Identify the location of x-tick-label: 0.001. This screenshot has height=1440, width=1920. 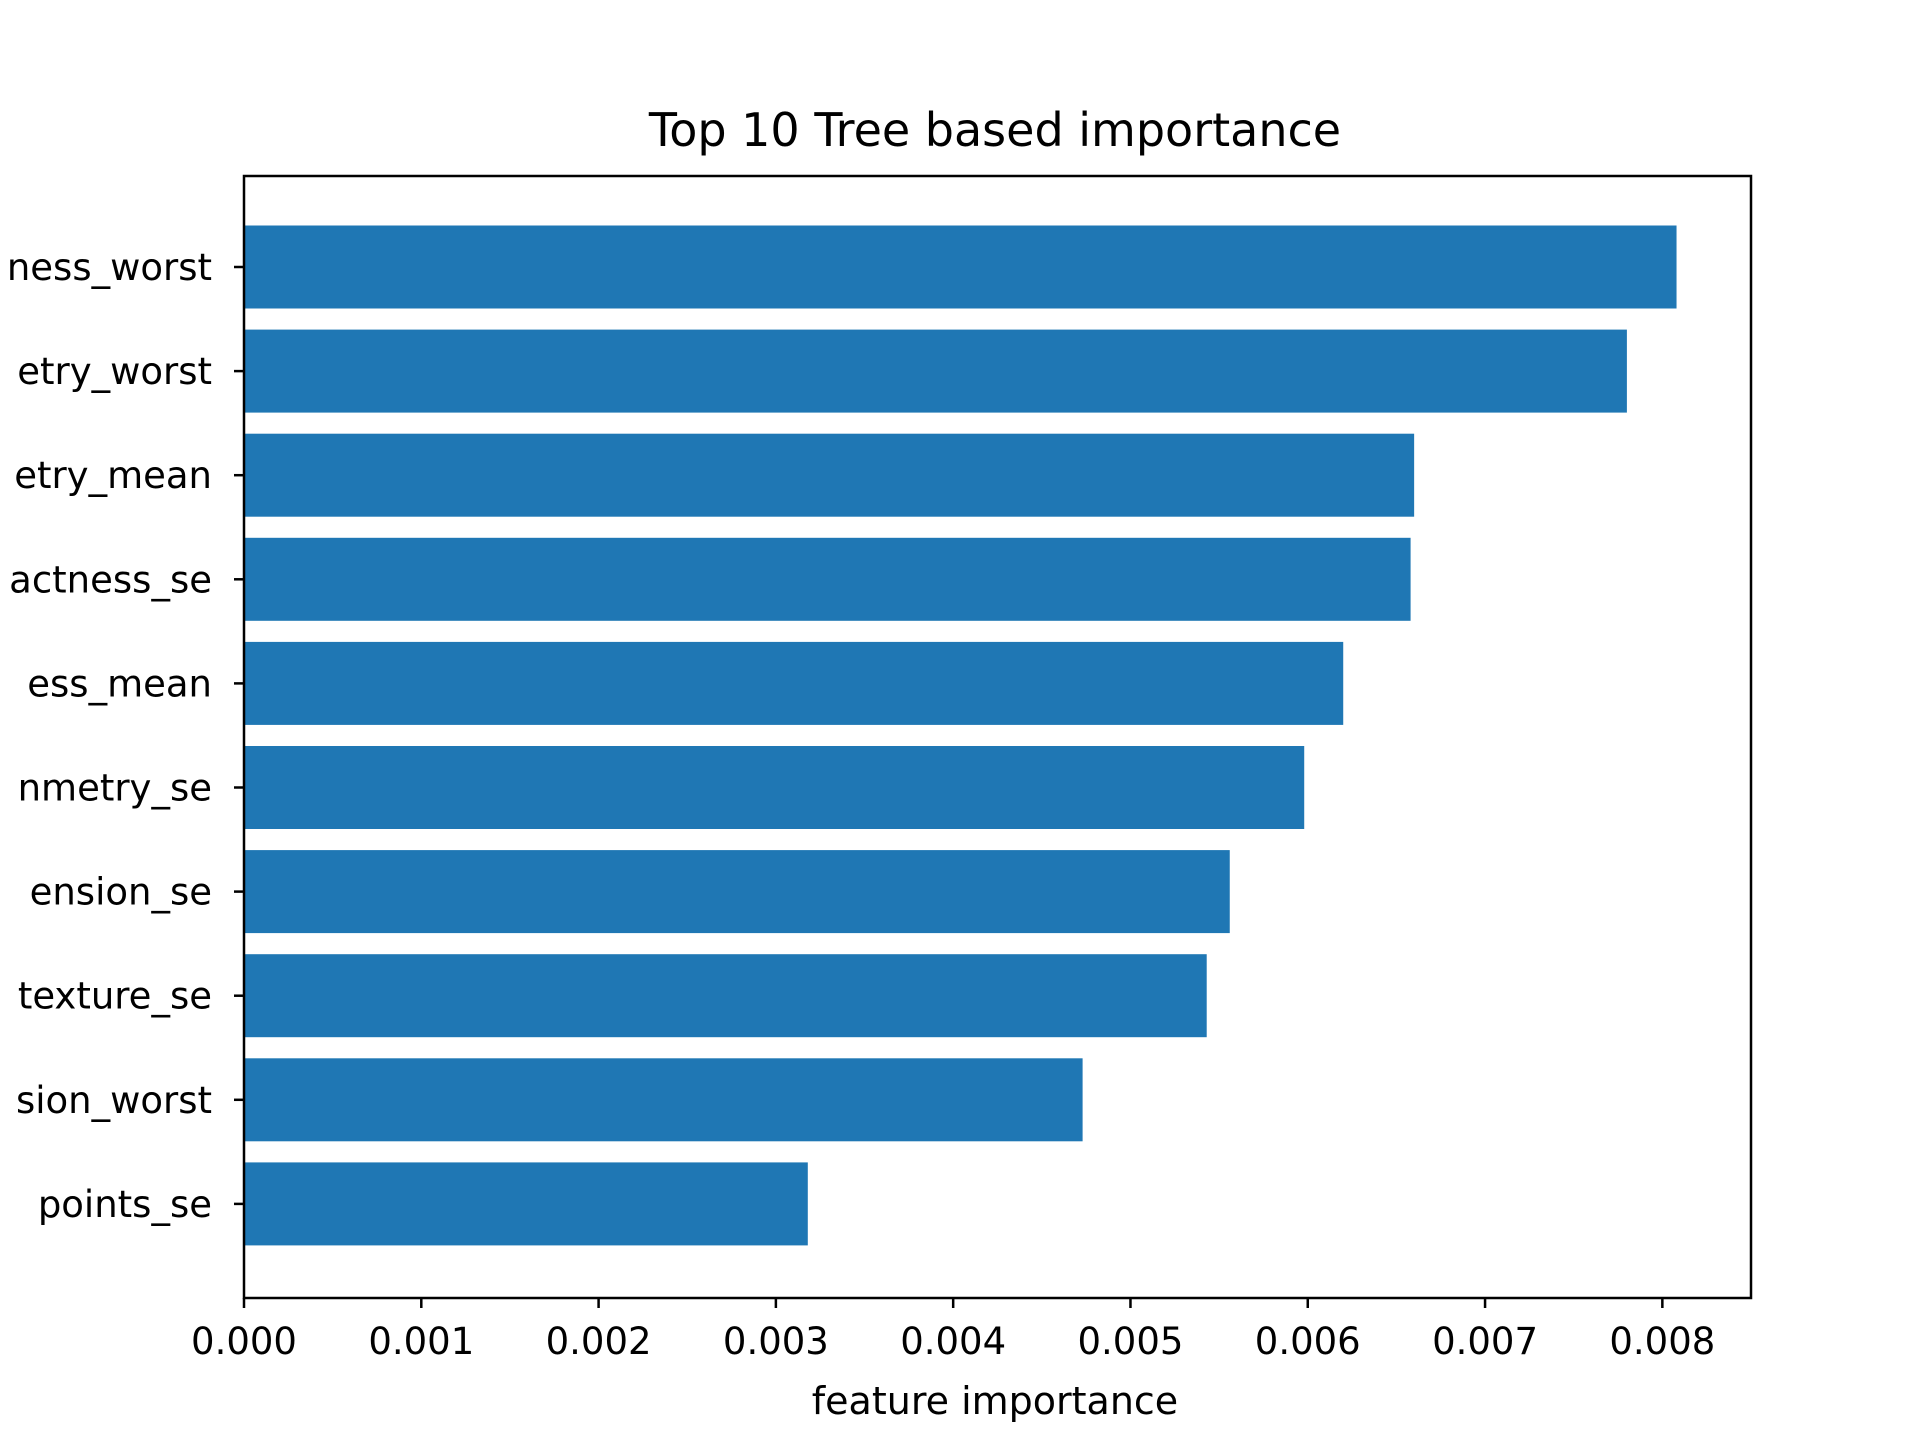
(421, 1341).